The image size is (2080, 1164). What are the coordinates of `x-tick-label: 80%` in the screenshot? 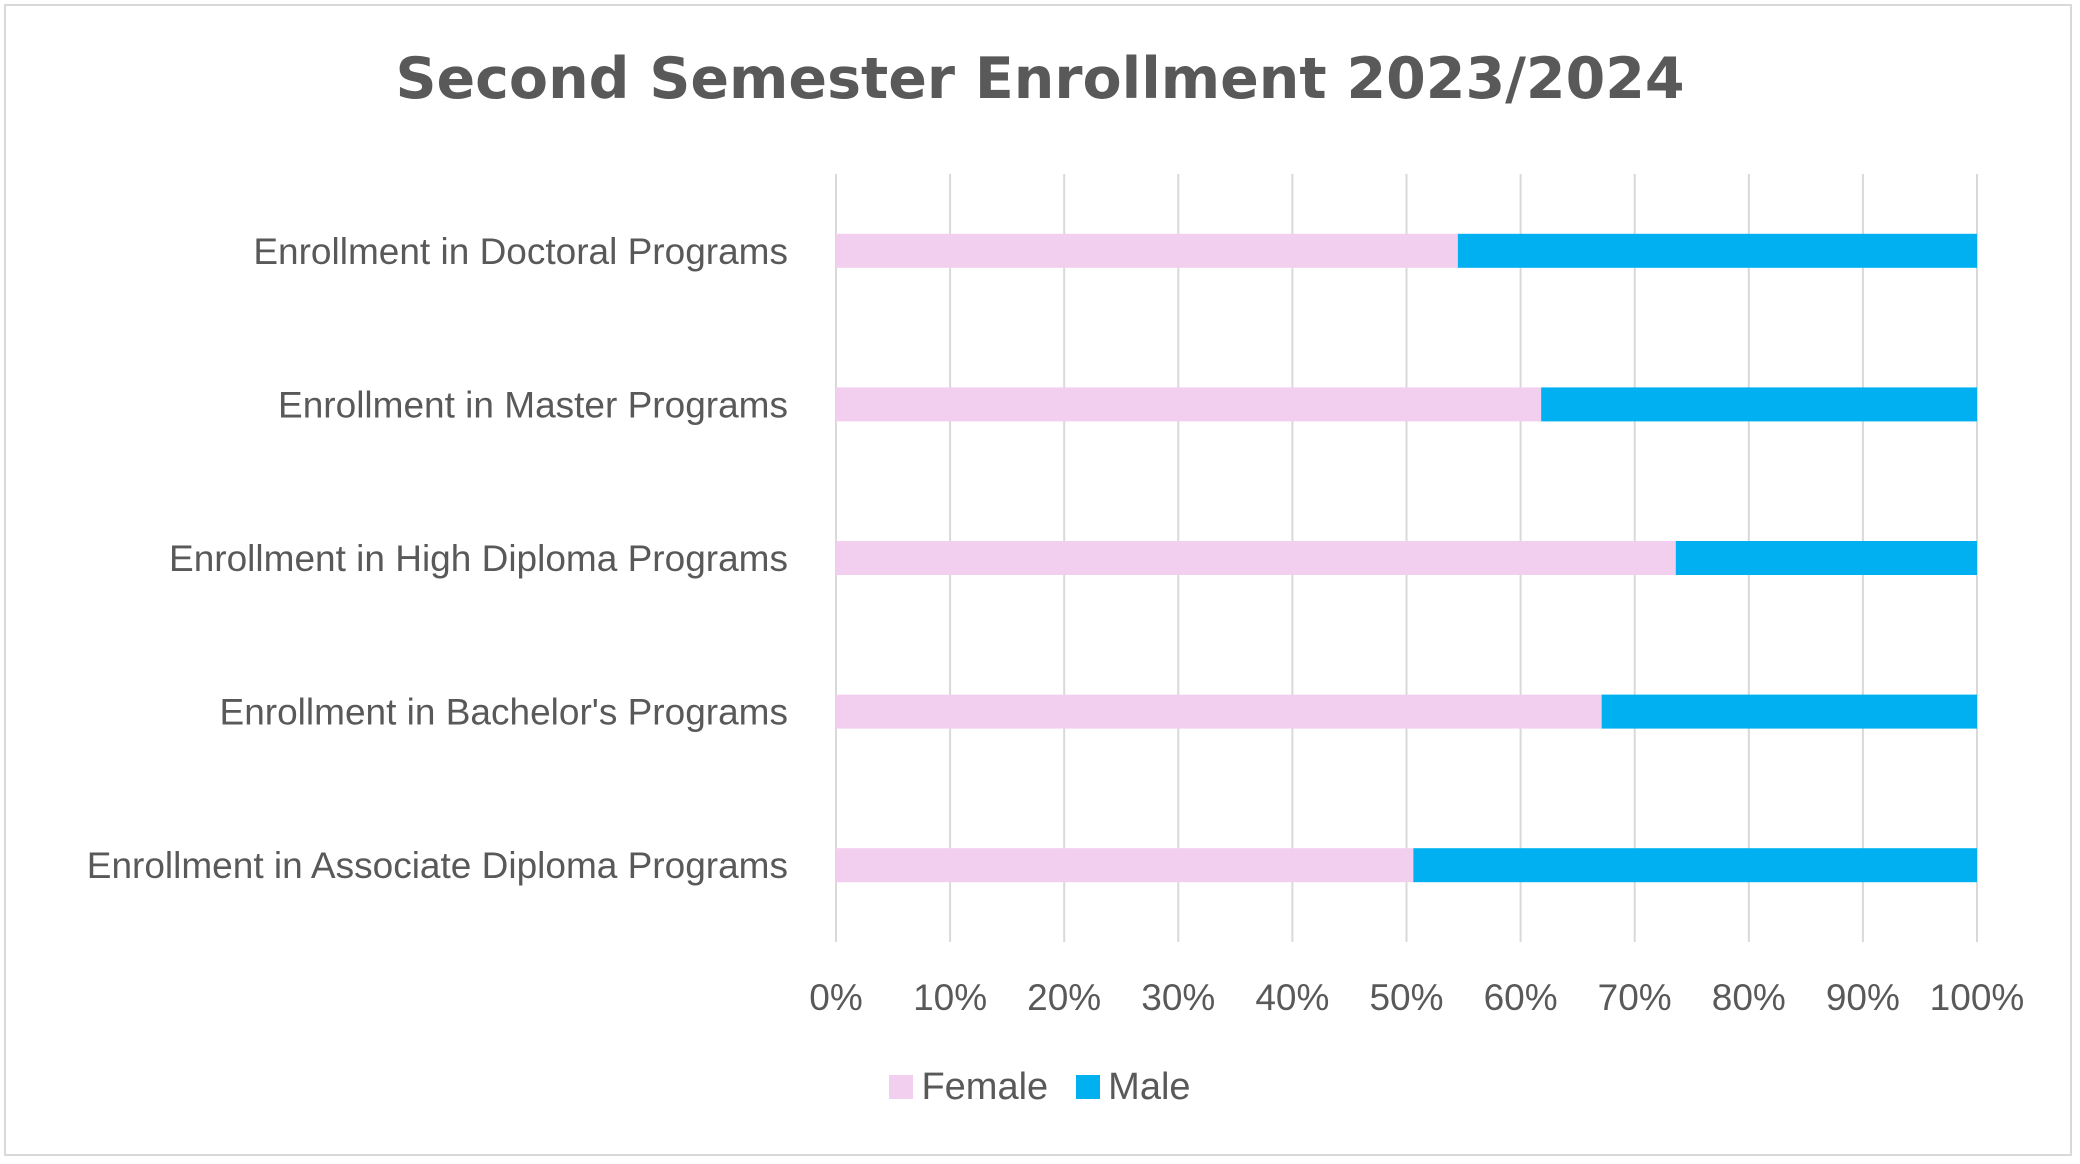 It's located at (1749, 997).